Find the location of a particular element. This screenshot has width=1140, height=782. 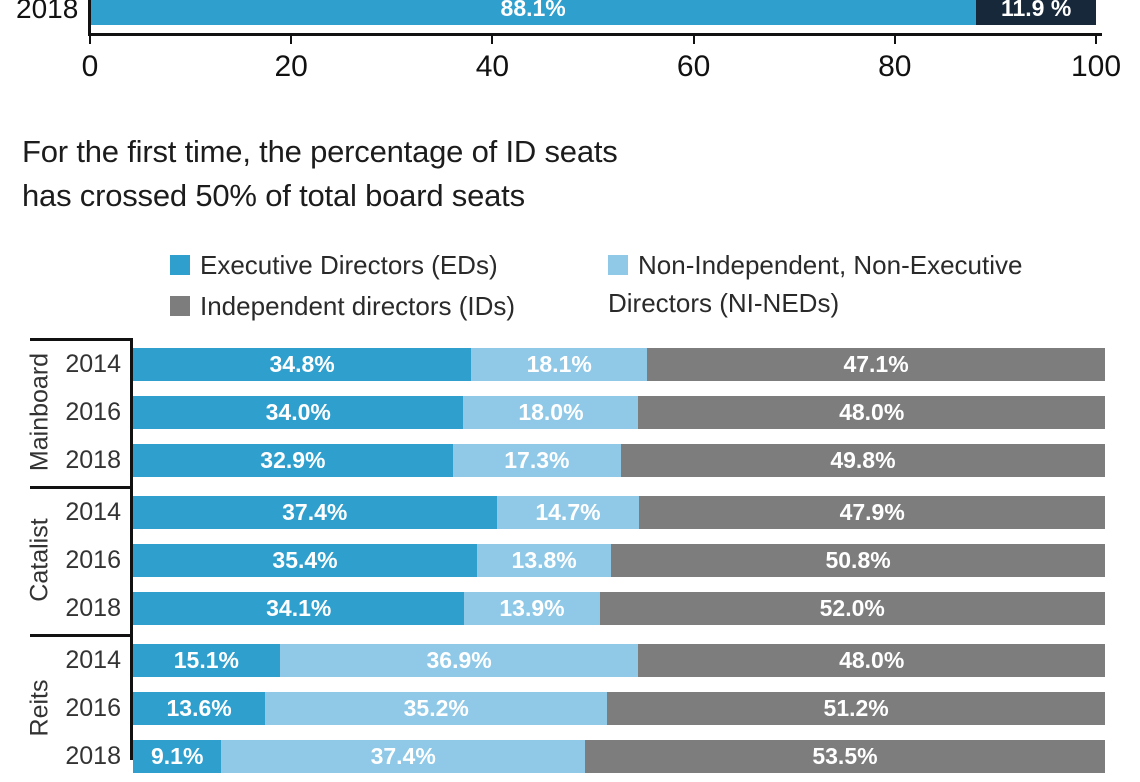

bar-segment-ids: 52.0% is located at coordinates (852, 608).